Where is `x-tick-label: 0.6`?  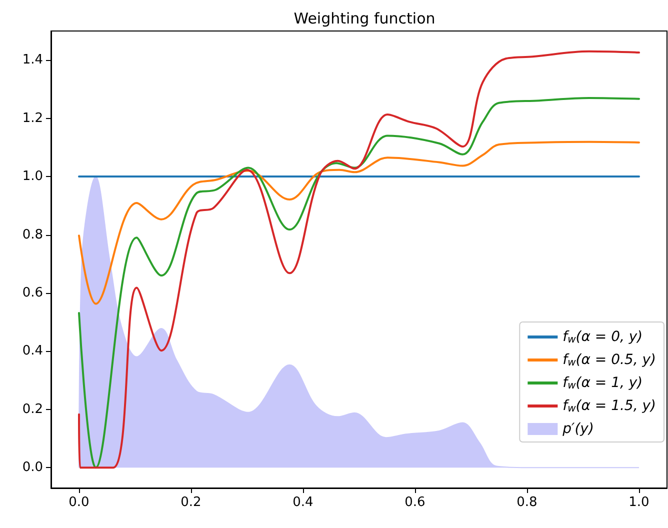 x-tick-label: 0.6 is located at coordinates (415, 502).